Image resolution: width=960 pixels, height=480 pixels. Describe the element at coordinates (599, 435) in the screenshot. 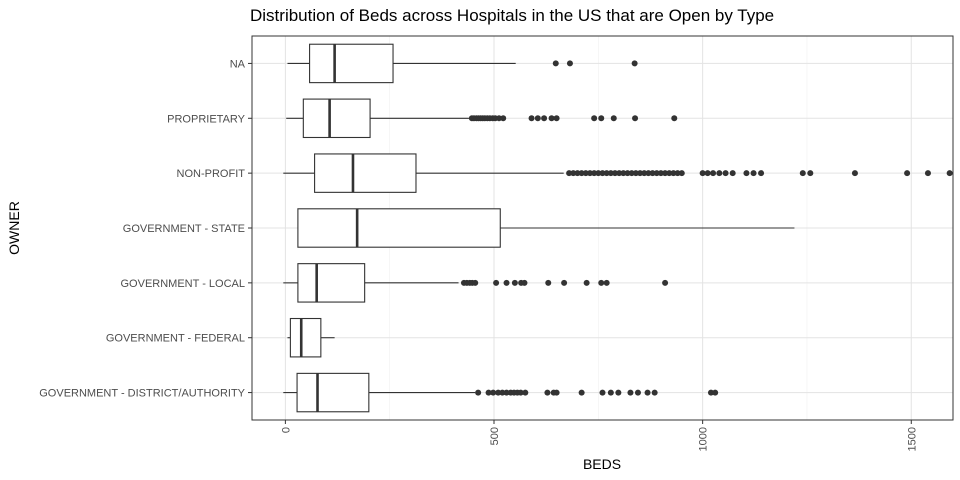

I see `x-axis: 0 500 1000 1500` at that location.